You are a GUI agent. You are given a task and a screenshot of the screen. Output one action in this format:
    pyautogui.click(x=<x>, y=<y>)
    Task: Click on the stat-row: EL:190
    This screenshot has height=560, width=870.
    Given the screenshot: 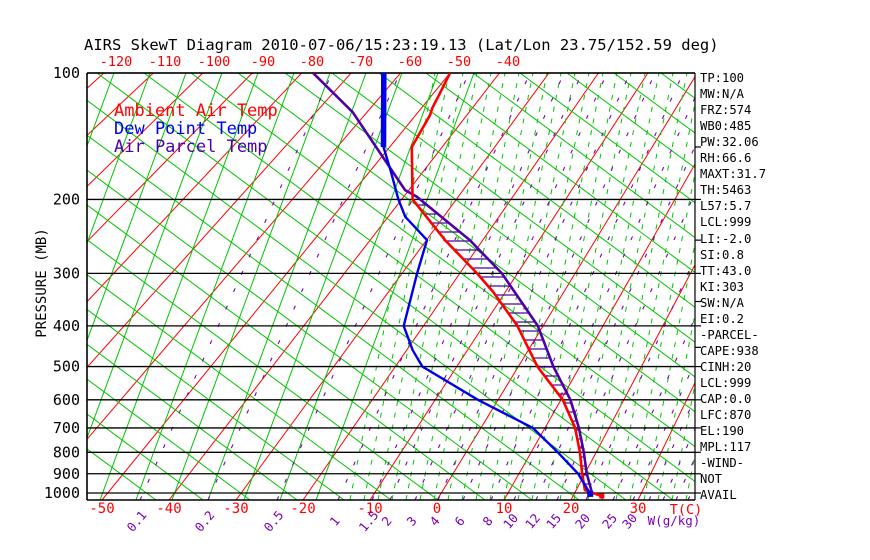 What is the action you would take?
    pyautogui.click(x=722, y=431)
    